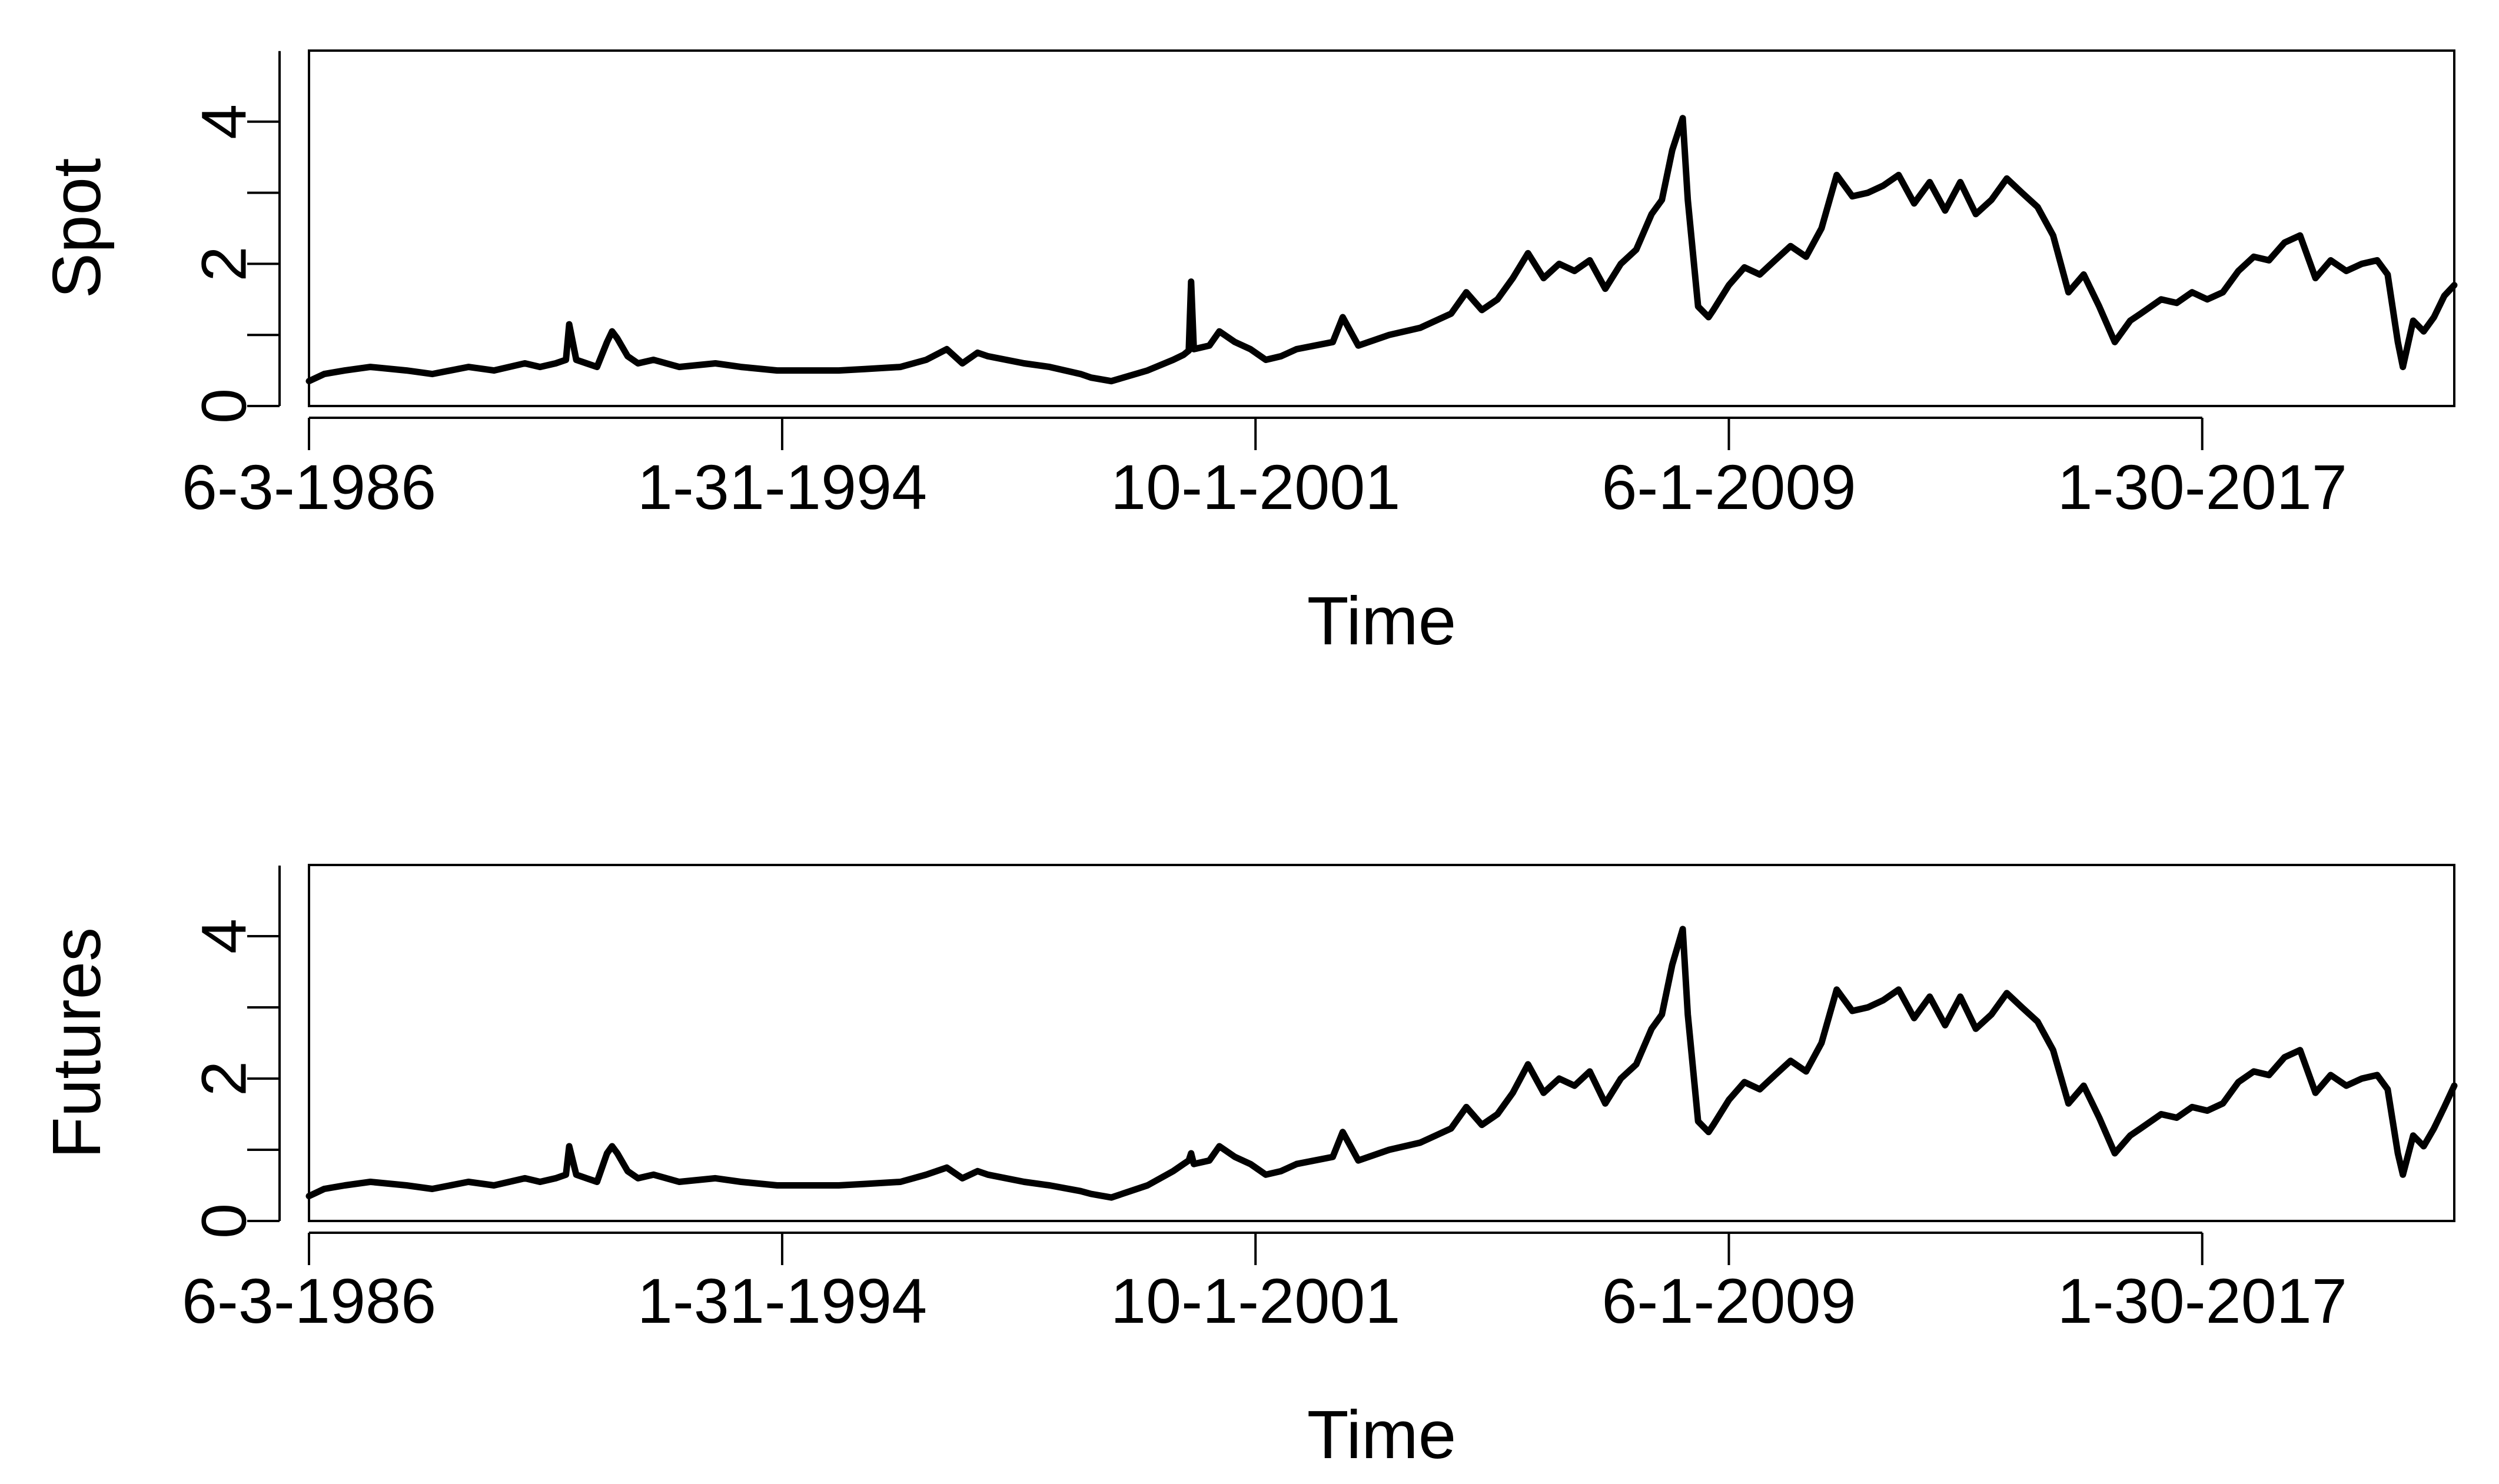 The width and height of the screenshot is (2499, 1484). I want to click on y-axis-title: Futures, so click(76, 1043).